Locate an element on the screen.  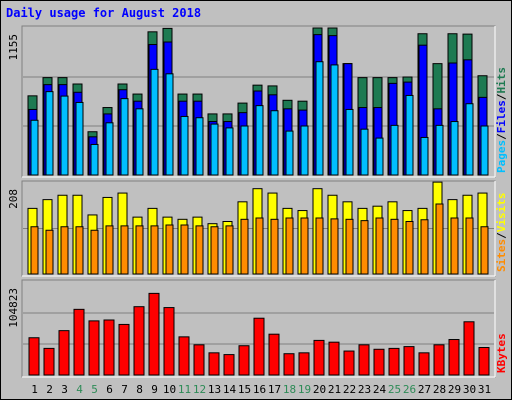
tick-label: 22 is located at coordinates (349, 389).